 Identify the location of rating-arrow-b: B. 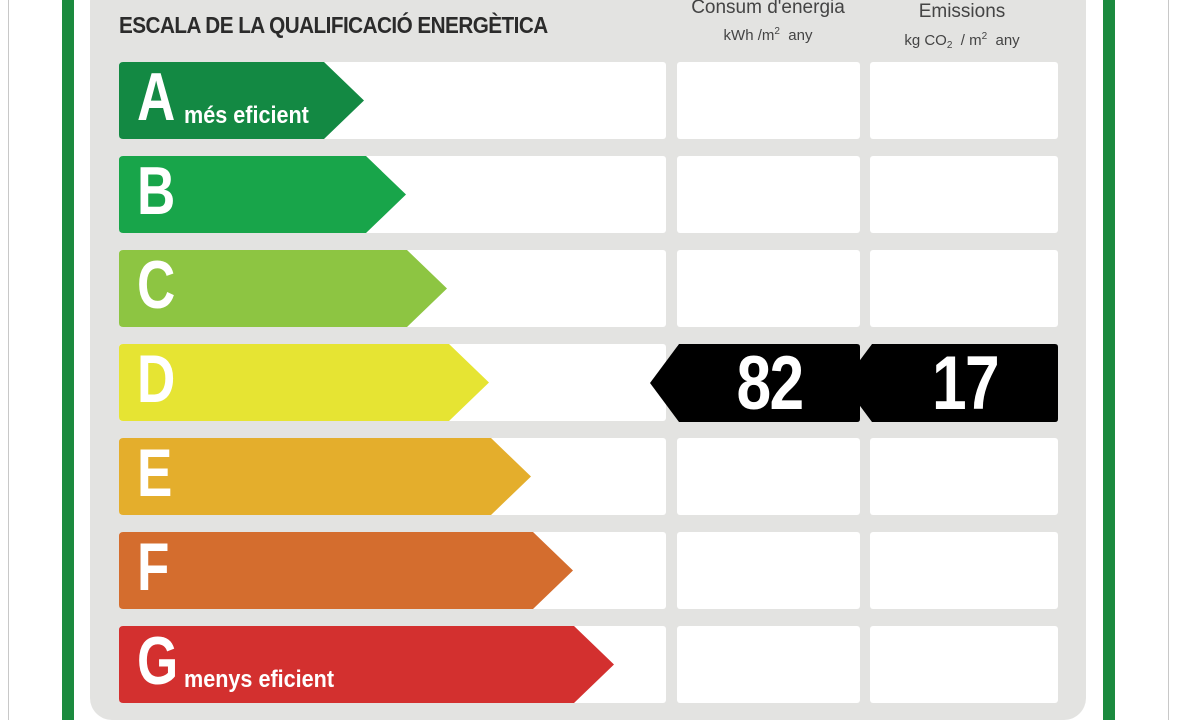
(262, 193).